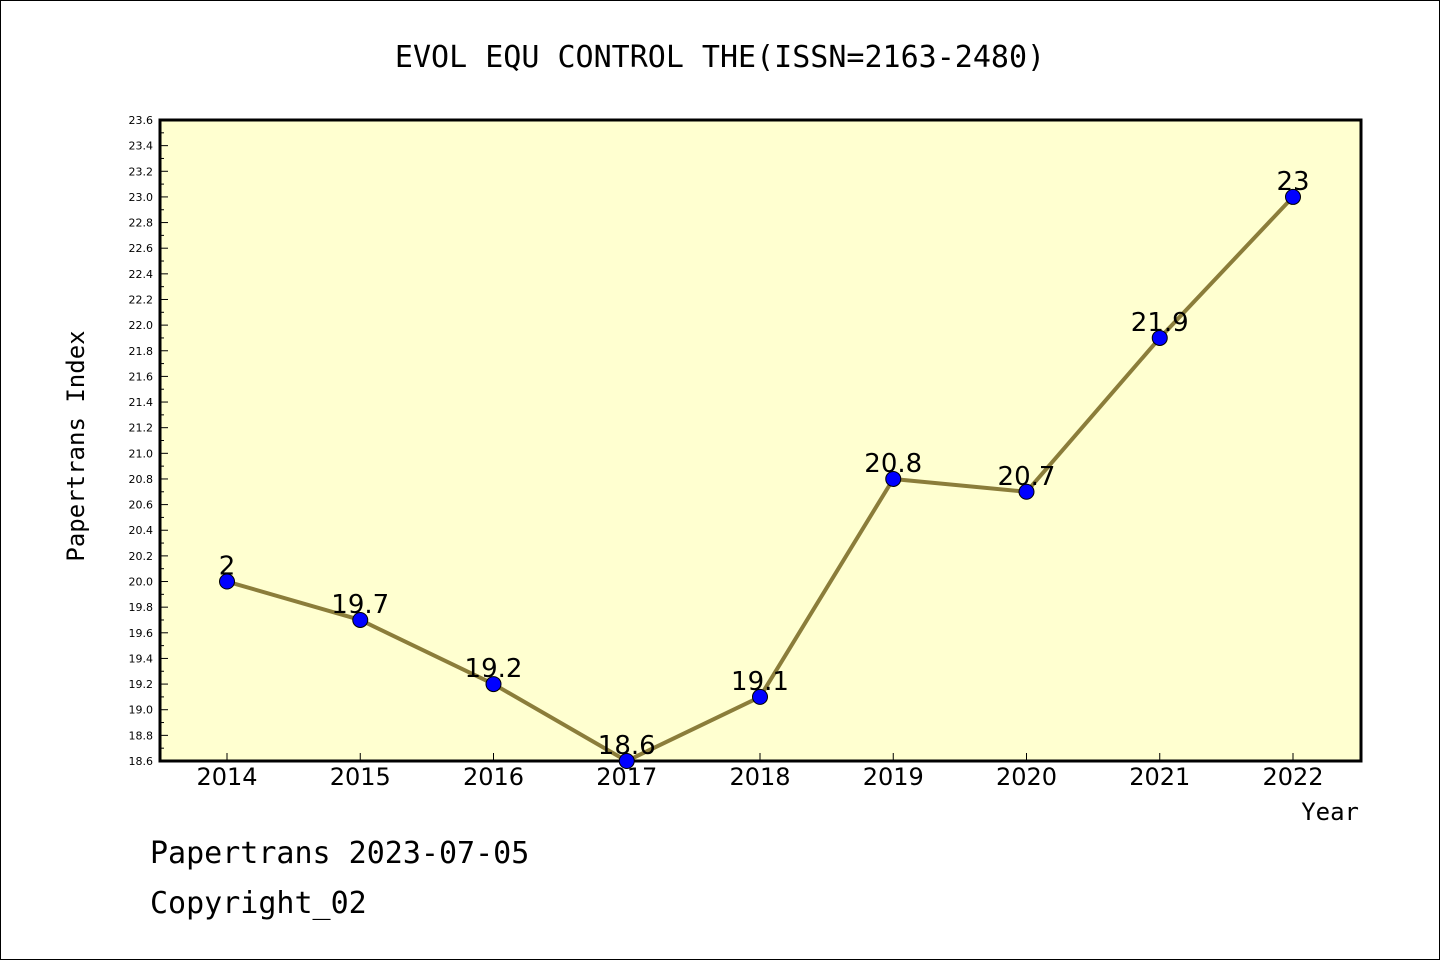  What do you see at coordinates (360, 777) in the screenshot?
I see `x-tick-label: 2015` at bounding box center [360, 777].